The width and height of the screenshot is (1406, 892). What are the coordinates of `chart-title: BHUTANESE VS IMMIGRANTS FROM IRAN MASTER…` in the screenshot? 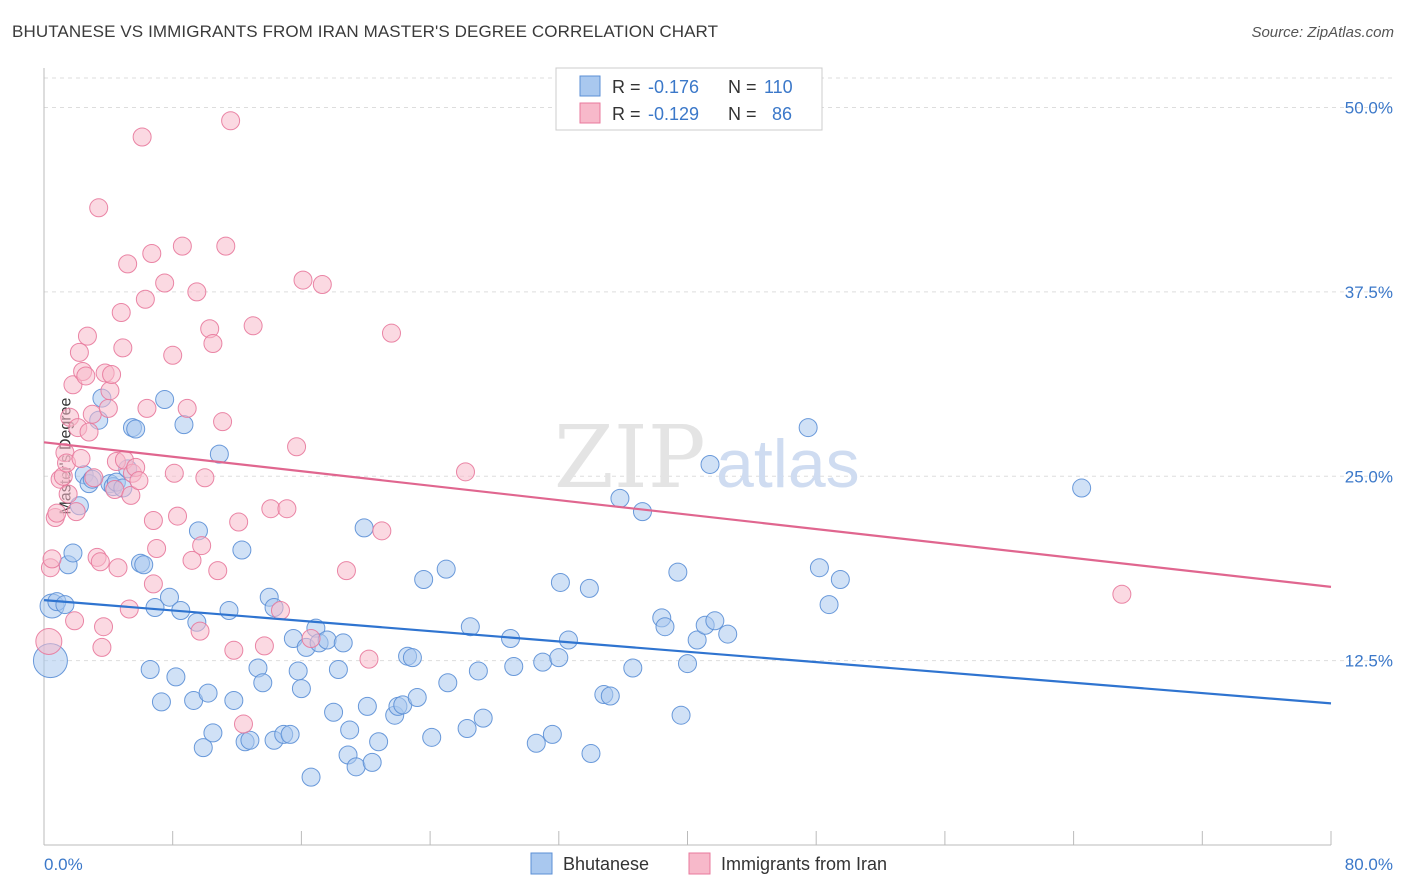 It's located at (365, 31).